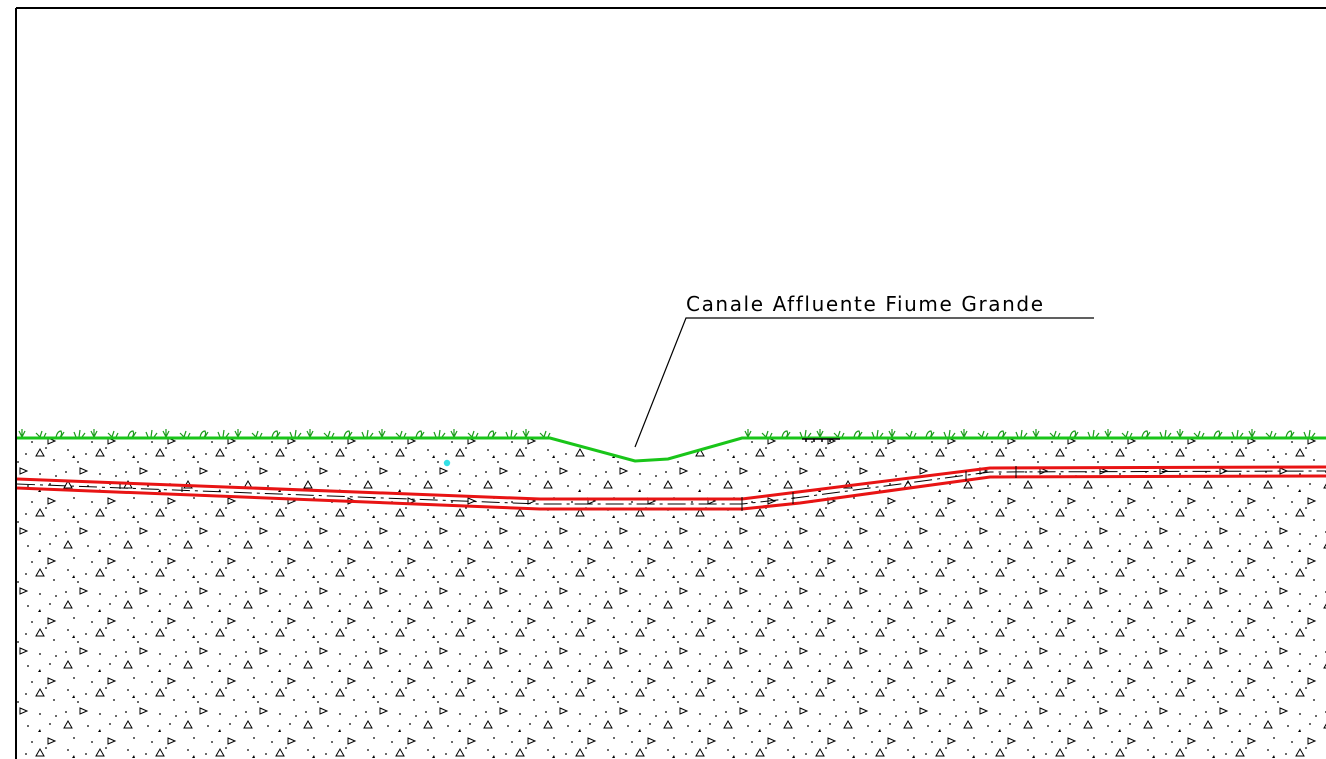 This screenshot has width=1326, height=759. I want to click on ground-profile-line, so click(671, 449).